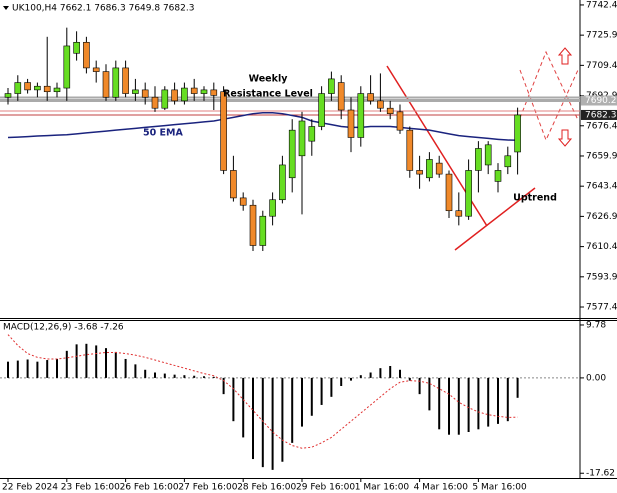 Image resolution: width=617 pixels, height=493 pixels. Describe the element at coordinates (601, 66) in the screenshot. I see `y-tick-label: 7709.4` at that location.